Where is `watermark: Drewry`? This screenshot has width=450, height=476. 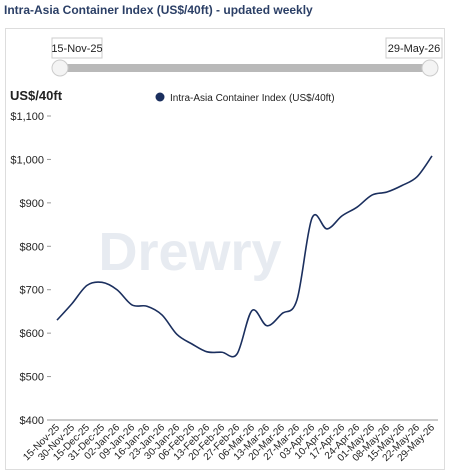 watermark: Drewry is located at coordinates (189, 252).